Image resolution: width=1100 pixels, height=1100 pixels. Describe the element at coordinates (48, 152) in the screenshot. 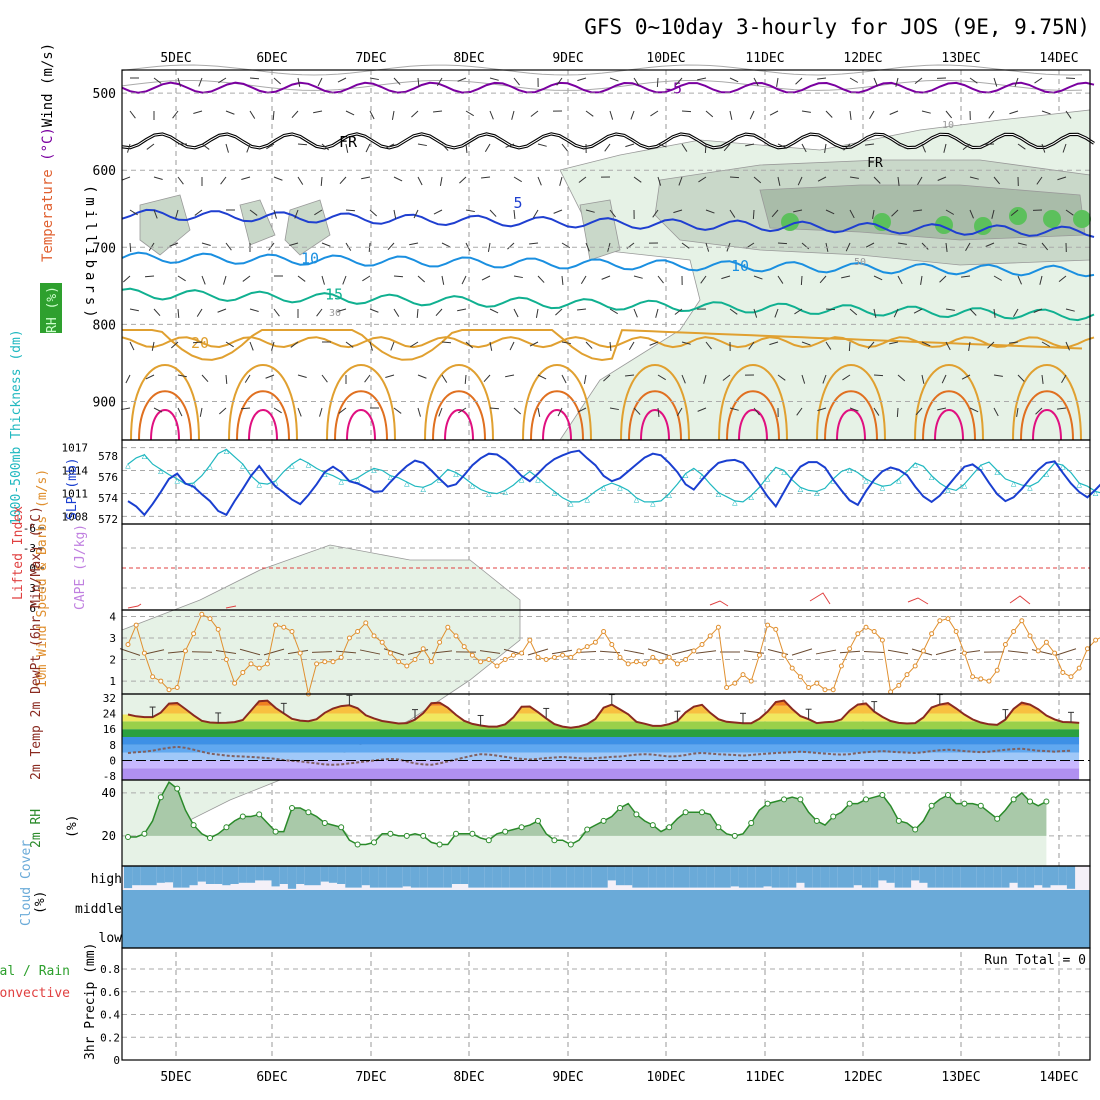

I see `upper-axis-title: Temperature (°C)Wind (m/s)` at that location.